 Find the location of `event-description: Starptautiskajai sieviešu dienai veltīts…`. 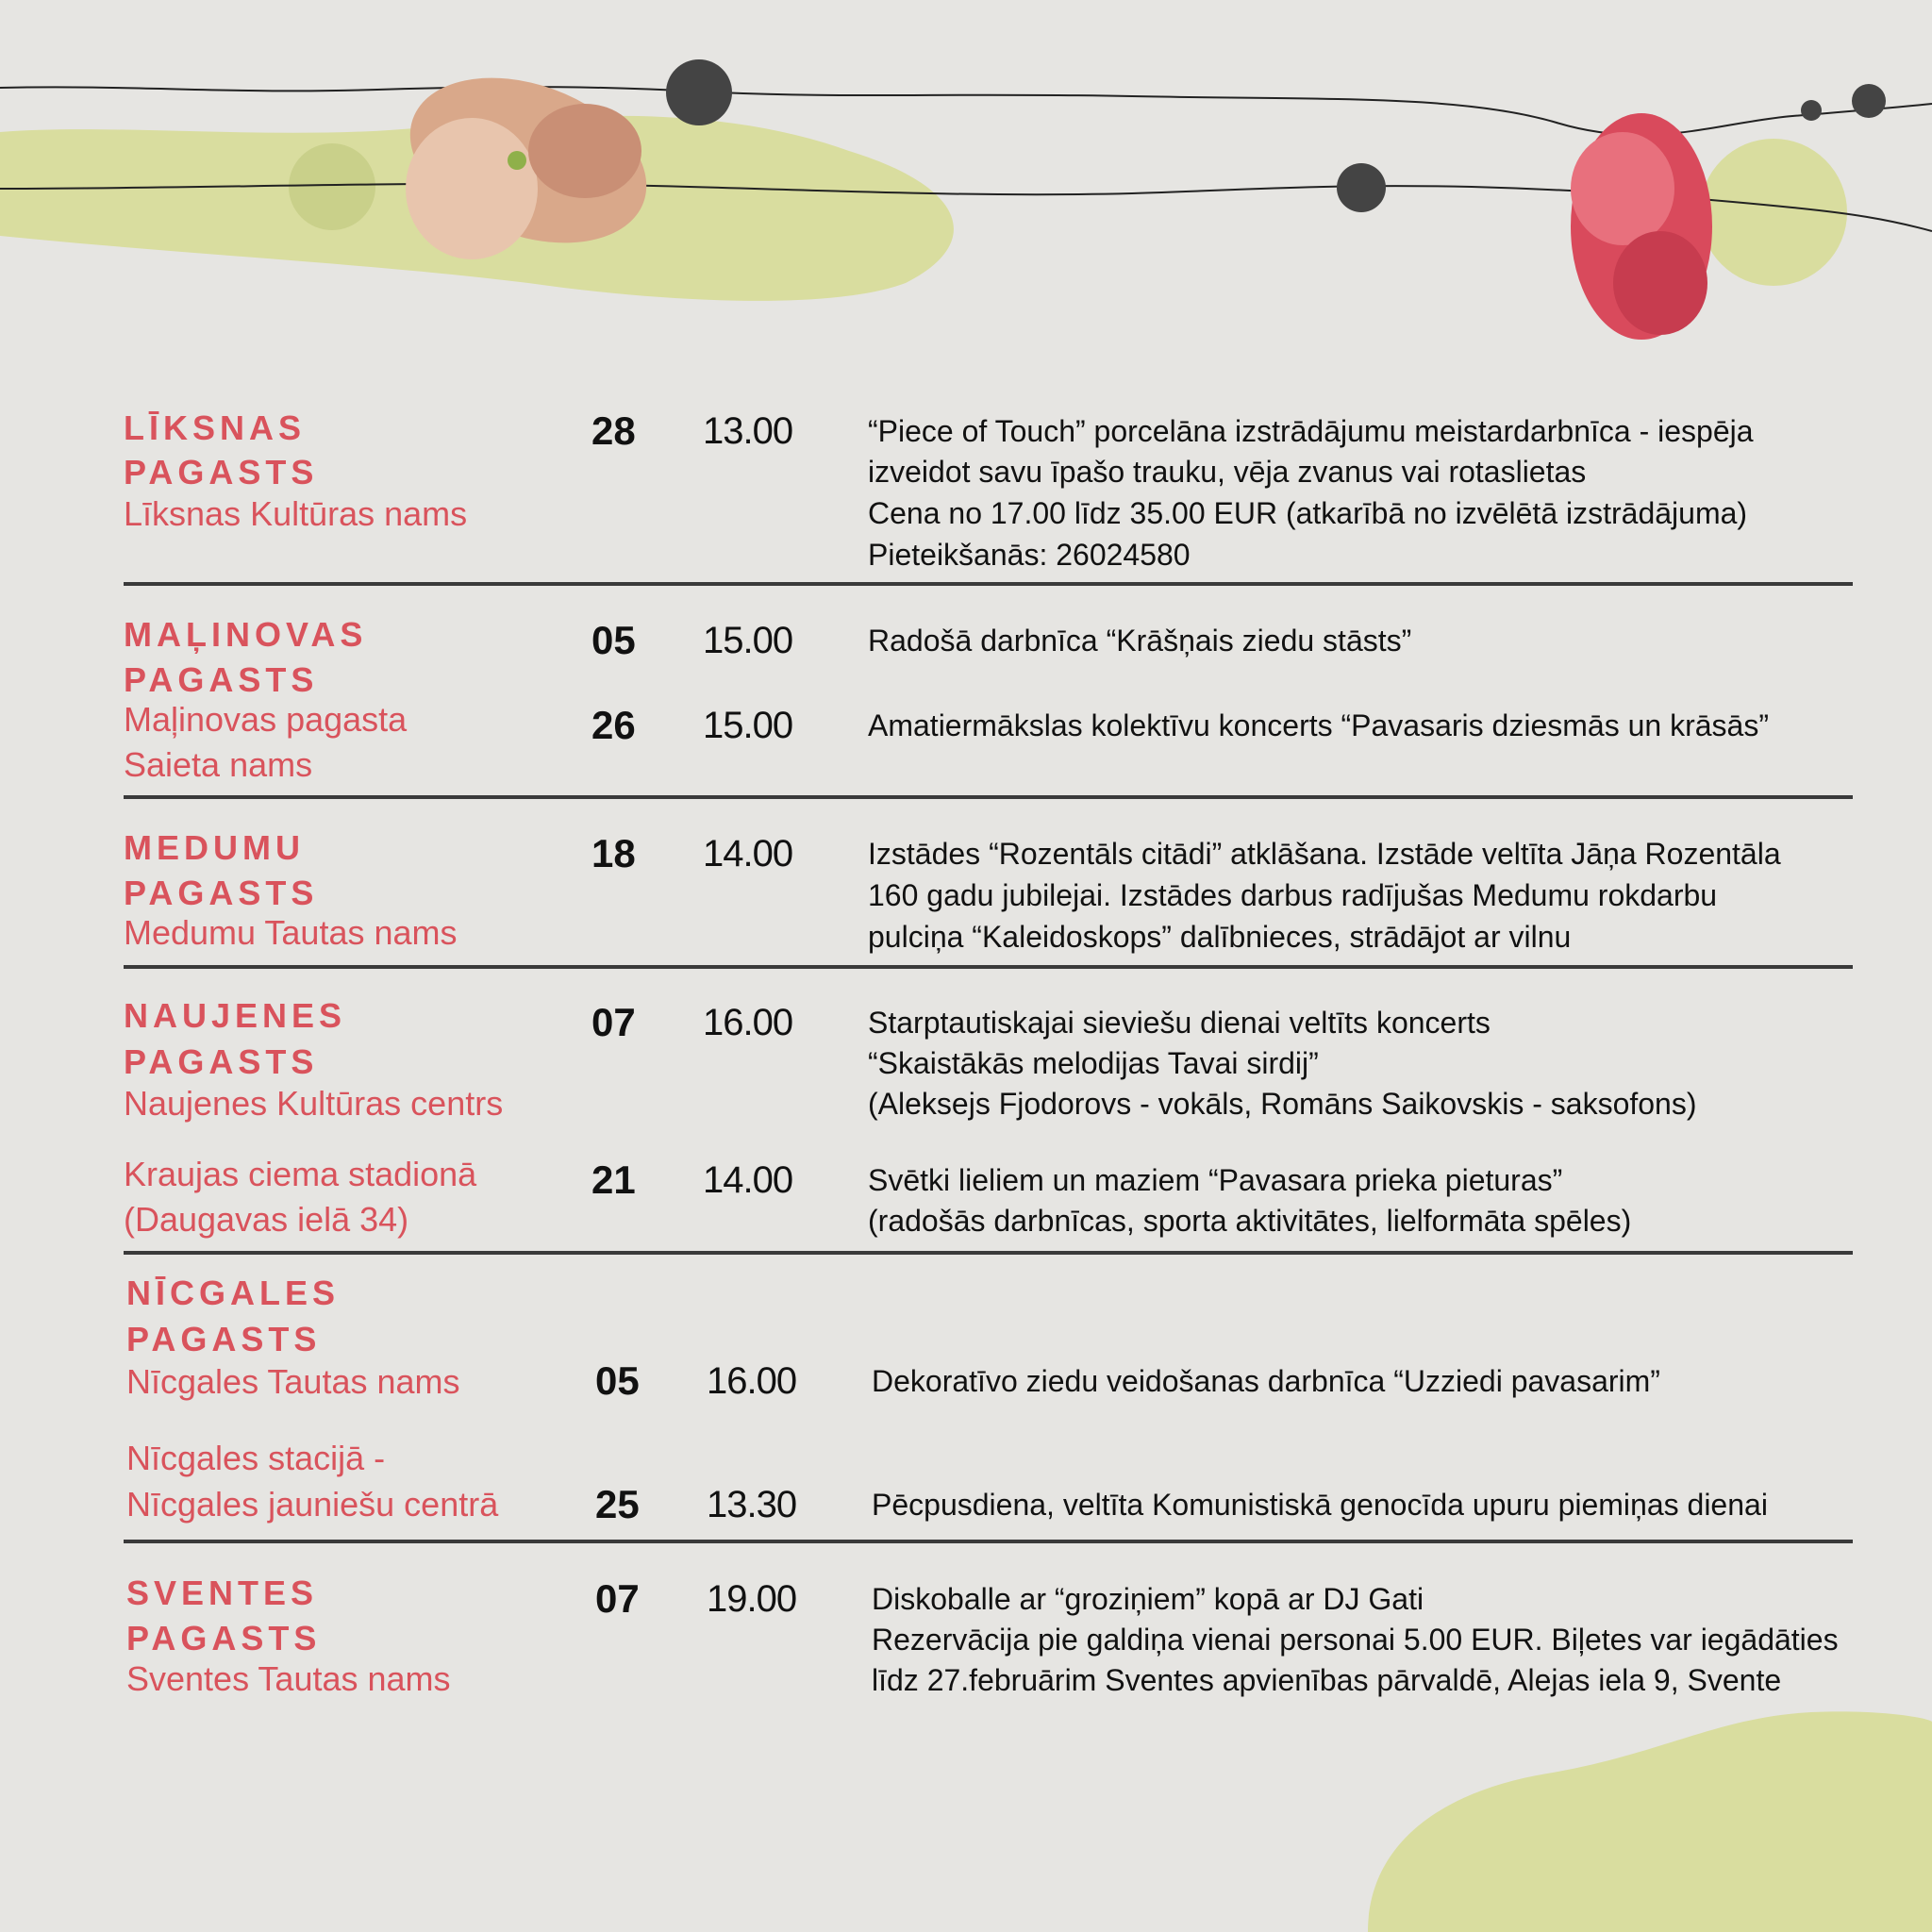

event-description: Starptautiskajai sieviešu dienai veltīts… is located at coordinates (1179, 1023).